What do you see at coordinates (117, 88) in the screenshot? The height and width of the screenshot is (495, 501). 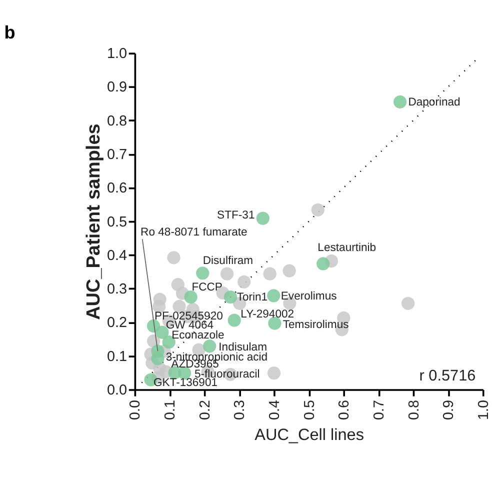 I see `y-tick-label: 0.9` at bounding box center [117, 88].